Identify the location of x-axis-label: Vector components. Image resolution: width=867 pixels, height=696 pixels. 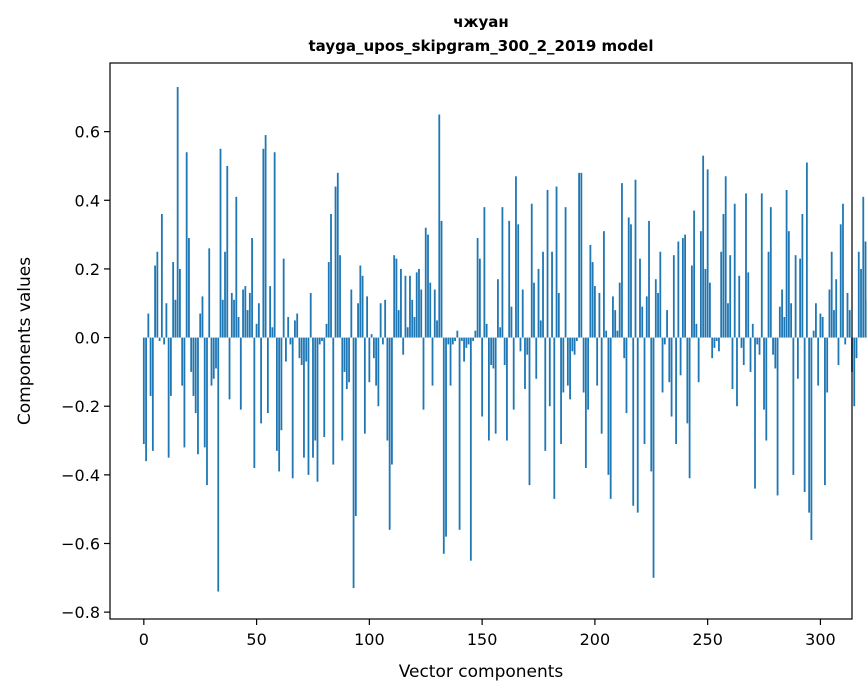
(481, 672).